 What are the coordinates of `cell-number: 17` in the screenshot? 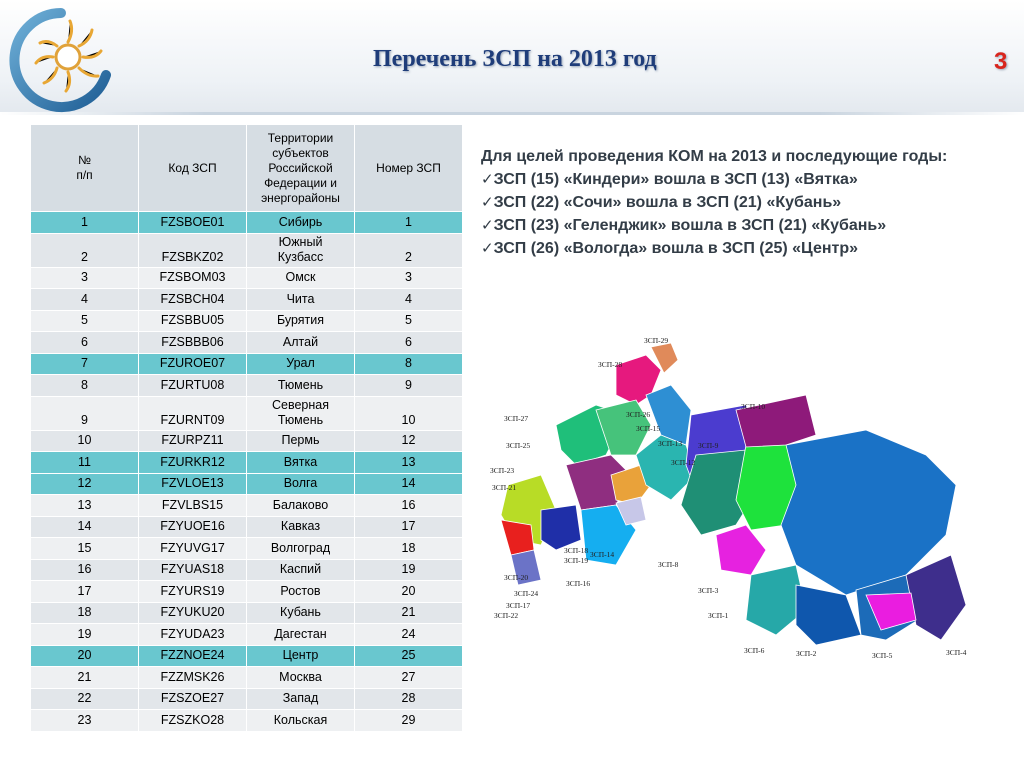 It's located at (84, 591).